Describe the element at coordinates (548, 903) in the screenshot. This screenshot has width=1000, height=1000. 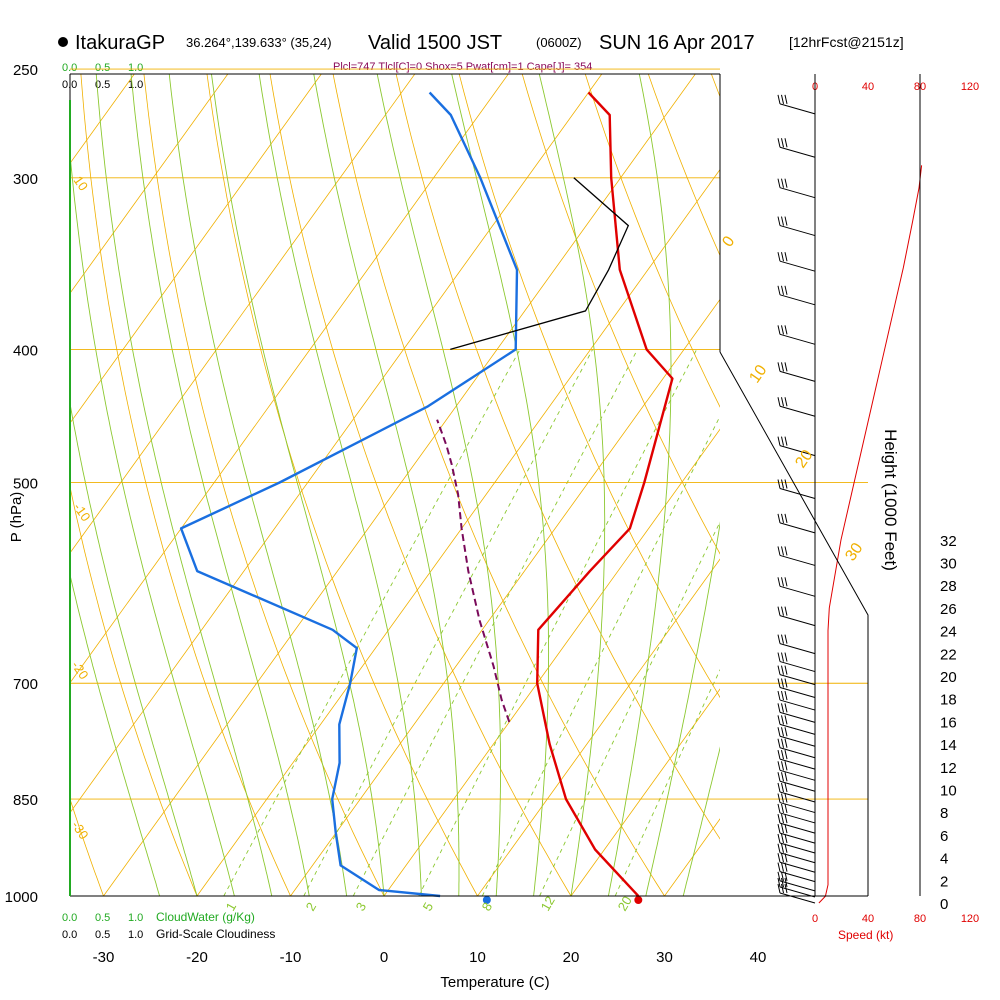
I see `mixing-ratio-label: 12` at that location.